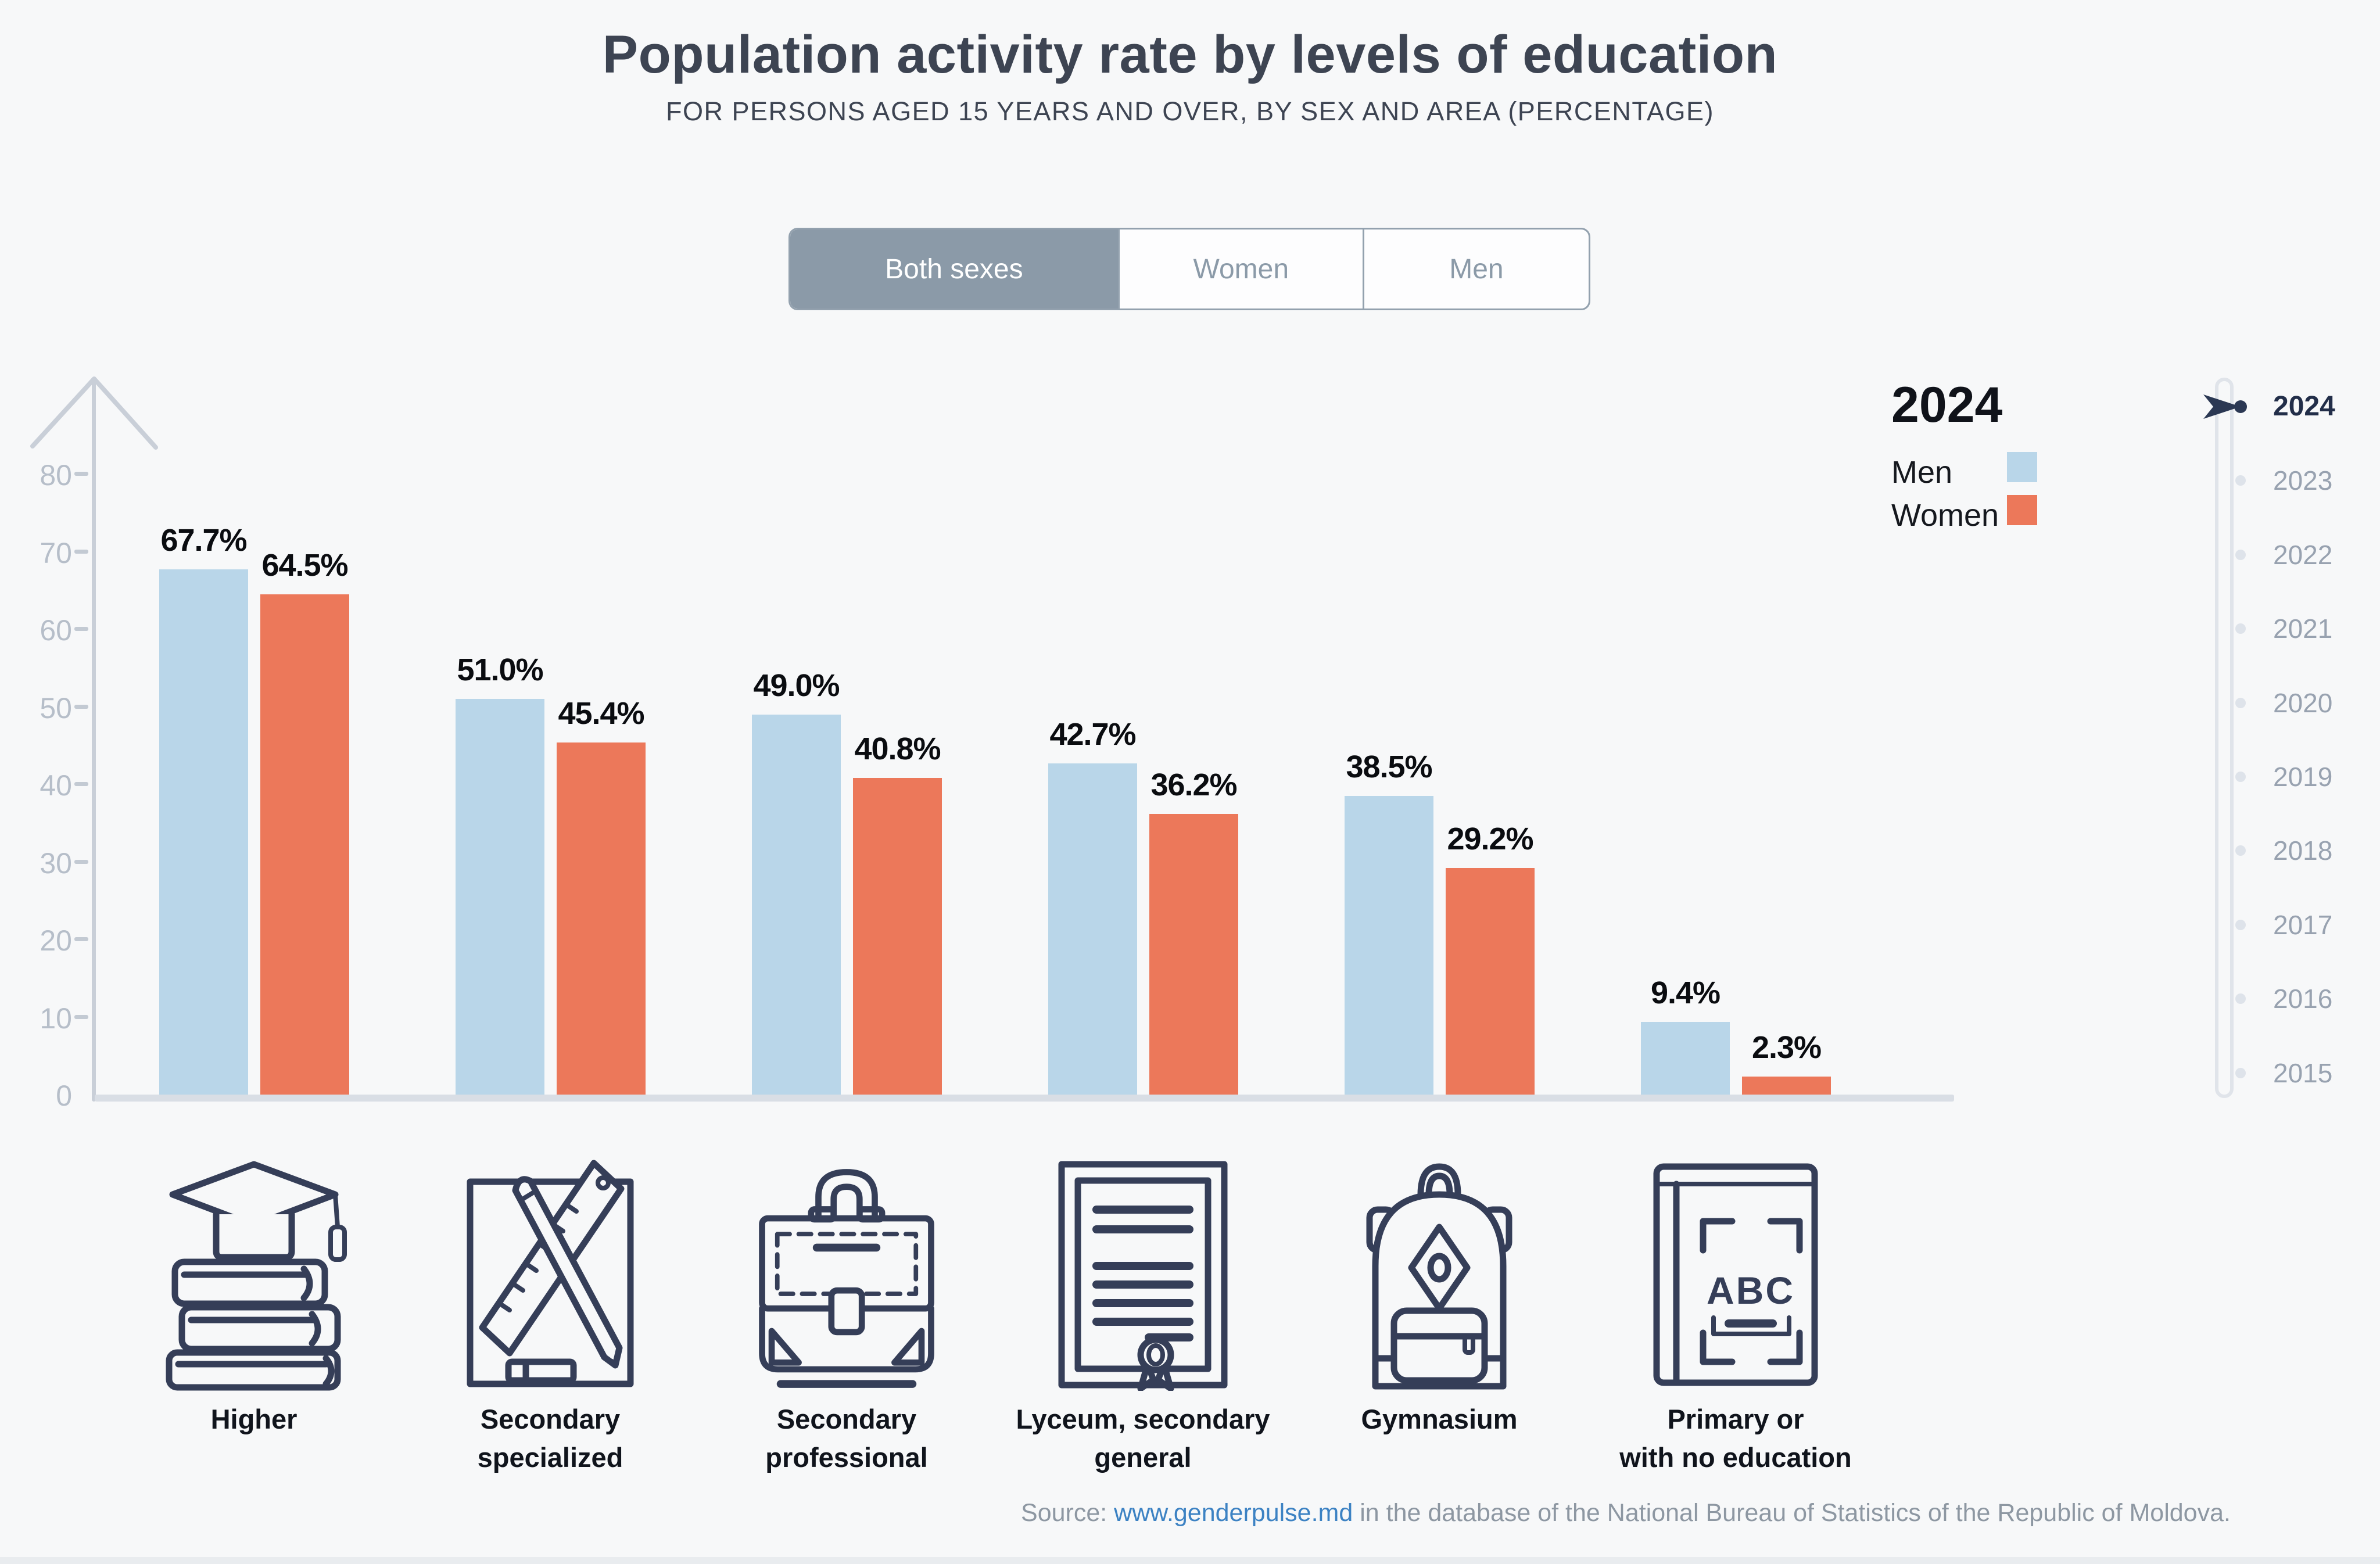  Describe the element at coordinates (2303, 925) in the screenshot. I see `timeline-year-2017: 2017` at that location.